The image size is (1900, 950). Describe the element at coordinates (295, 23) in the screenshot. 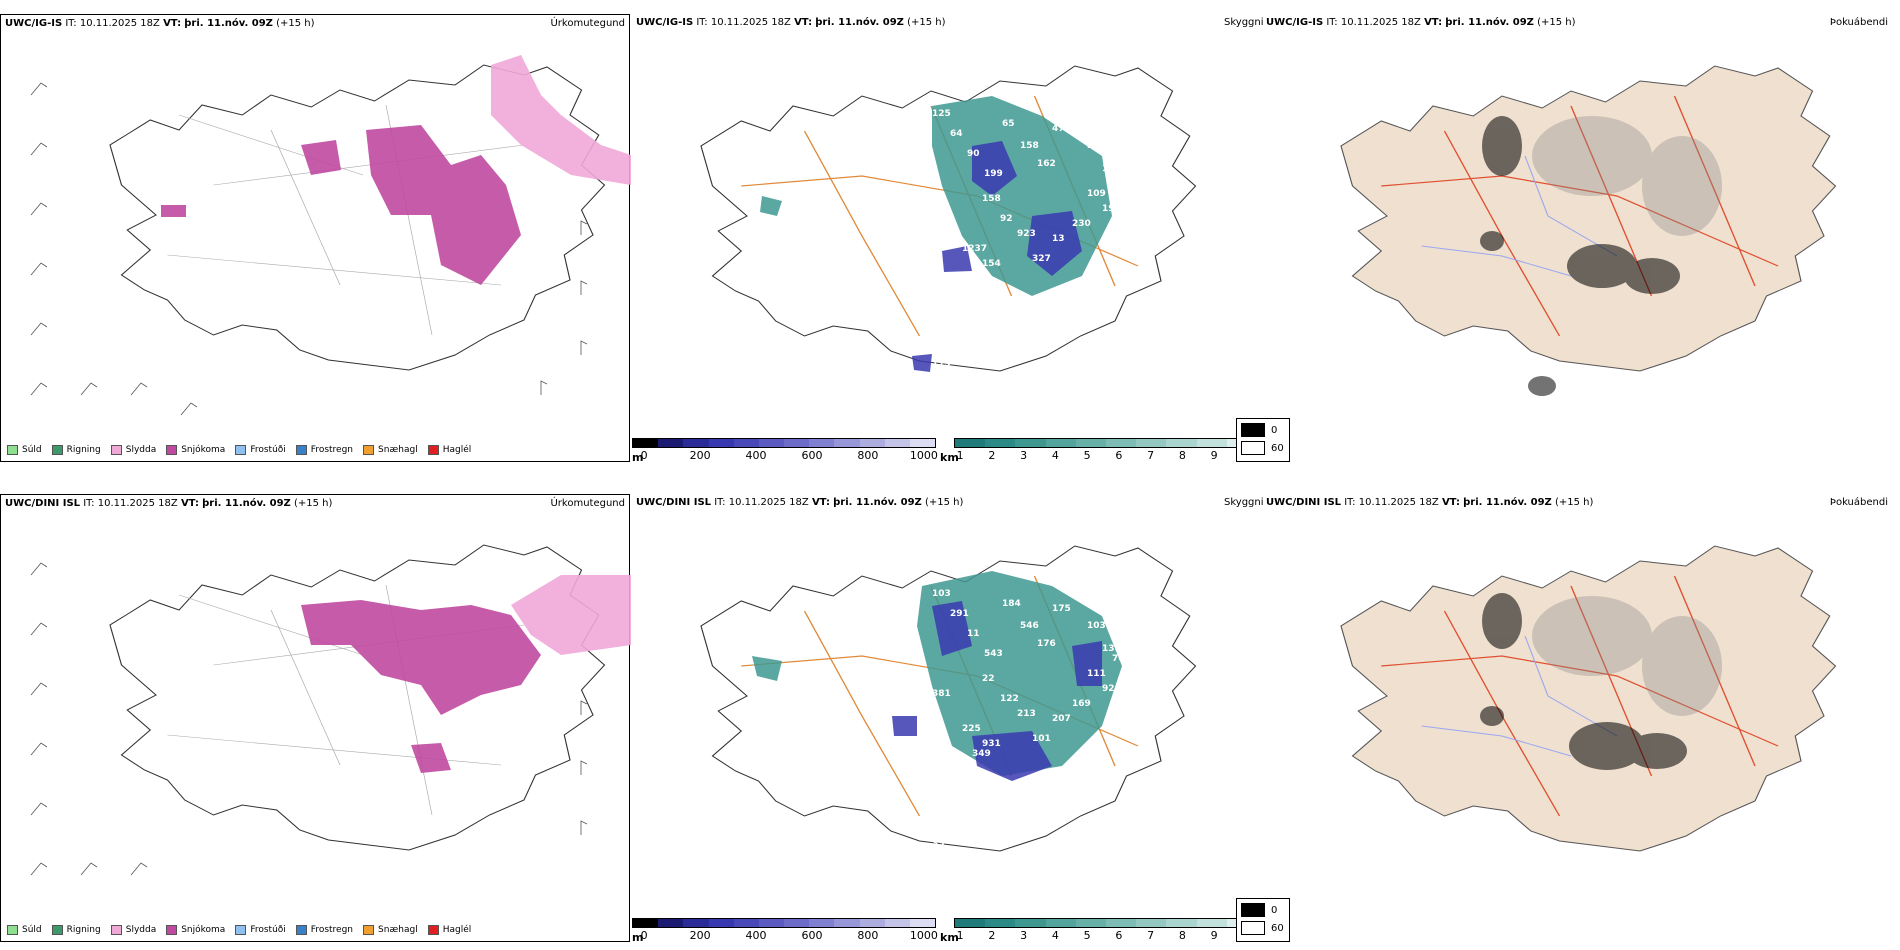

I see `lead-time: (+15 h)` at that location.